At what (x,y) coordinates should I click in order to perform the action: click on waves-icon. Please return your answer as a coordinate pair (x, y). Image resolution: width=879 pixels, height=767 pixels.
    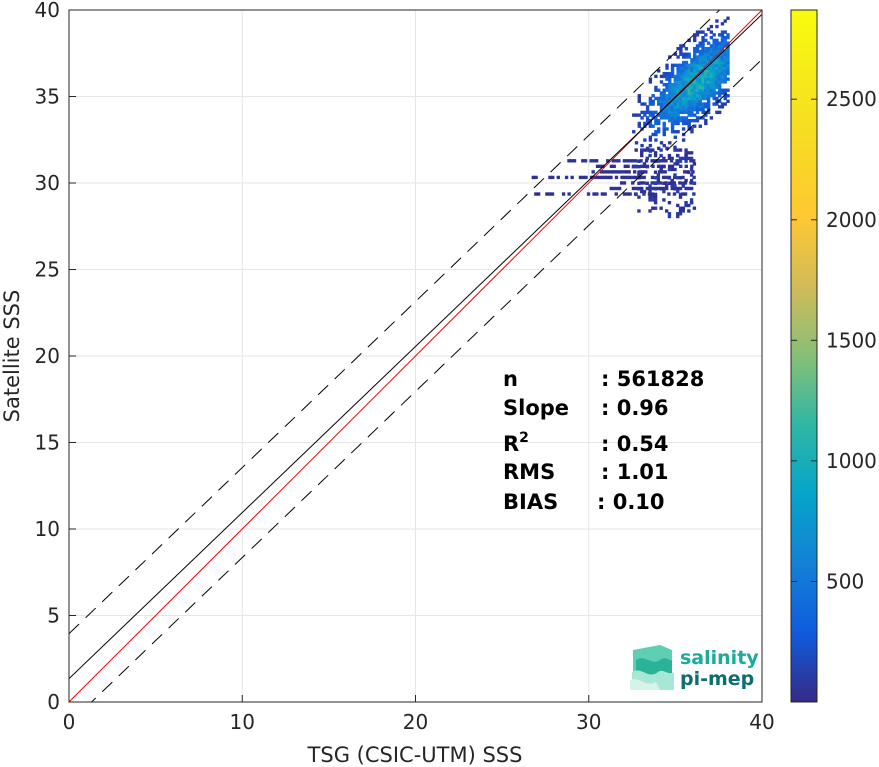
    Looking at the image, I should click on (652, 667).